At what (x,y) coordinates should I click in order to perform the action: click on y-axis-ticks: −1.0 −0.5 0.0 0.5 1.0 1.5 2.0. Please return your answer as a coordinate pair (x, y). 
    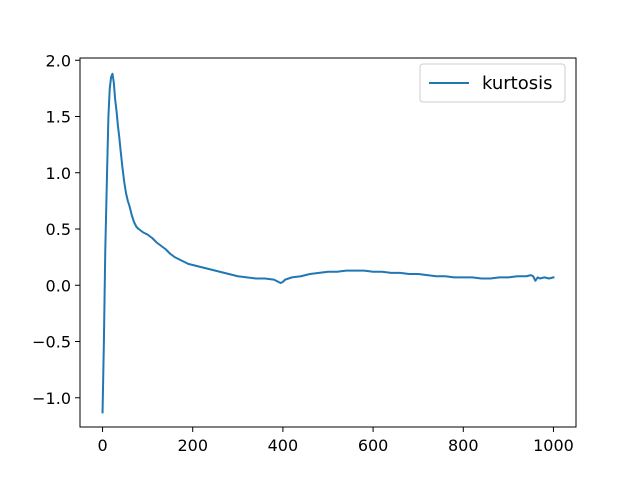
    Looking at the image, I should click on (56, 229).